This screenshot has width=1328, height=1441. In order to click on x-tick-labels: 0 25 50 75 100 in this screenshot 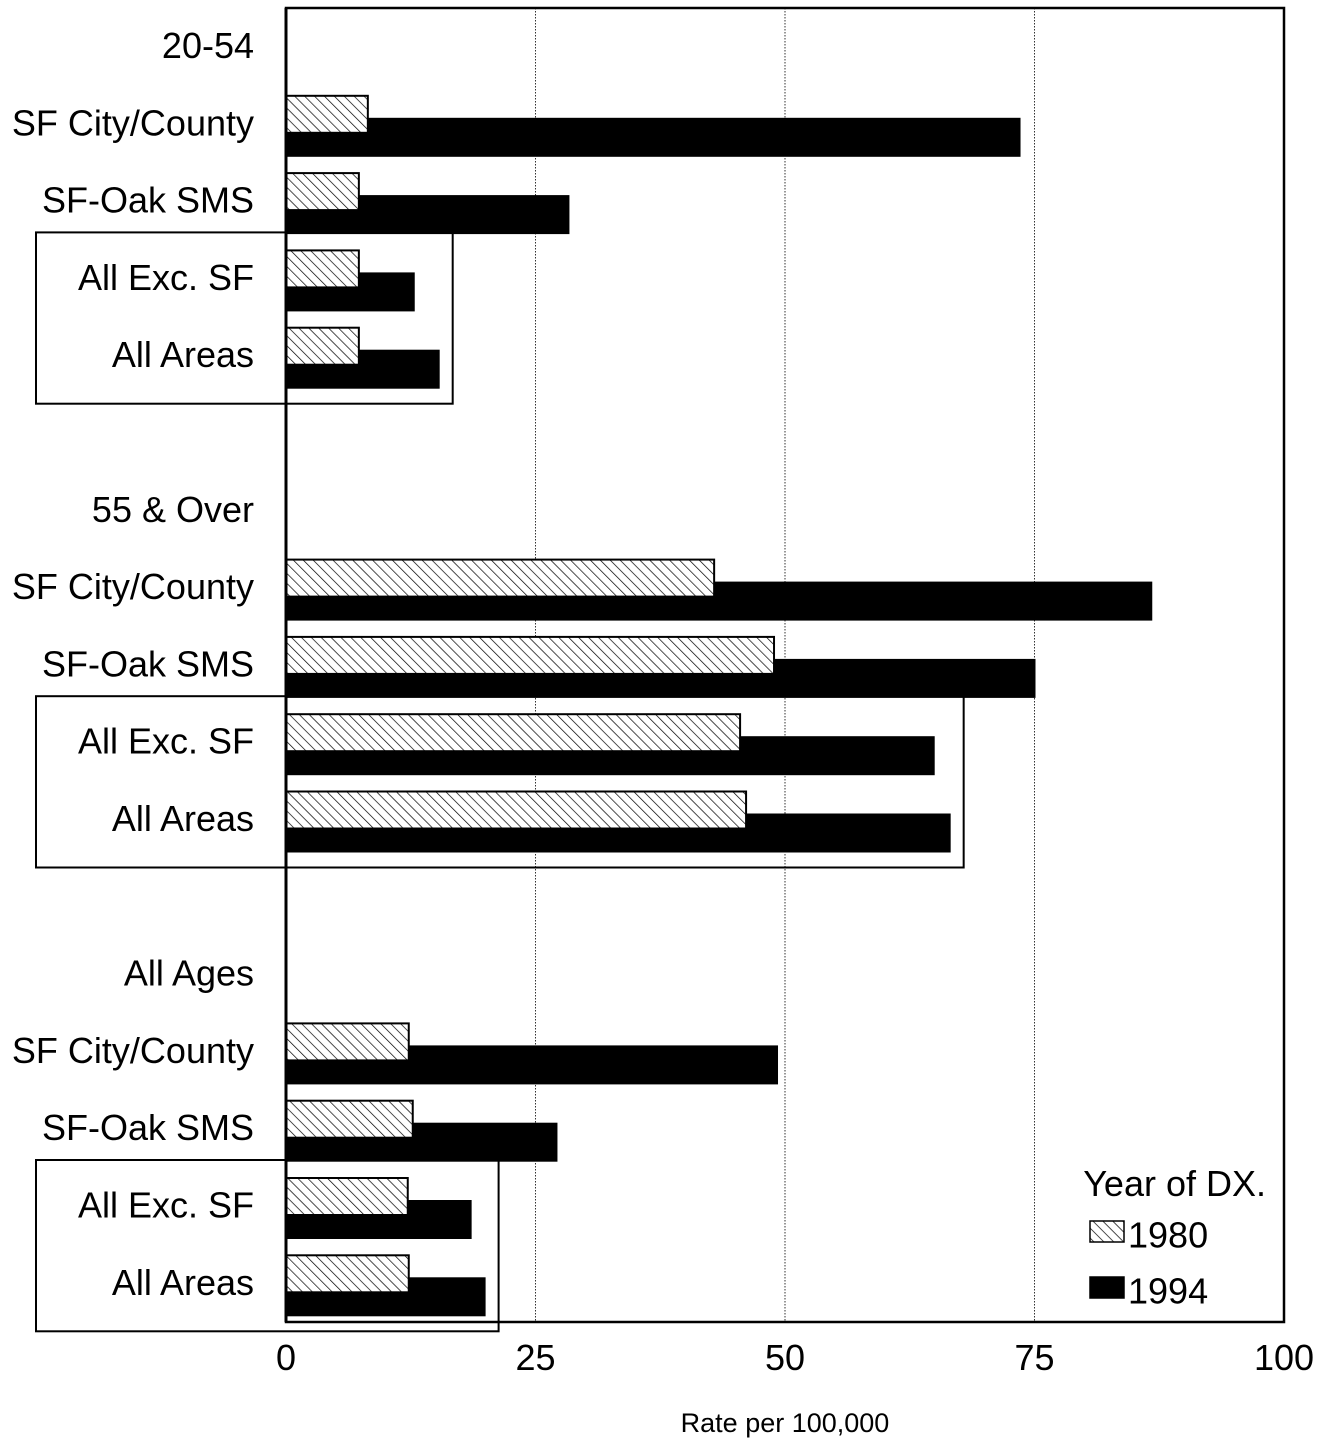, I will do `click(795, 1357)`.